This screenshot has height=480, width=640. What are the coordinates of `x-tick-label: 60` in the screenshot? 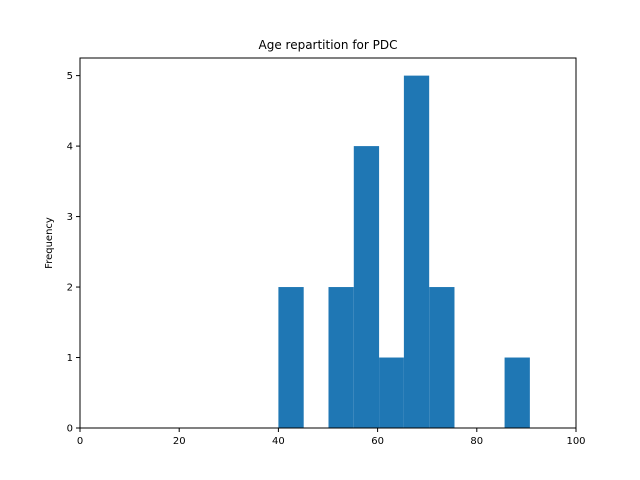 It's located at (377, 441).